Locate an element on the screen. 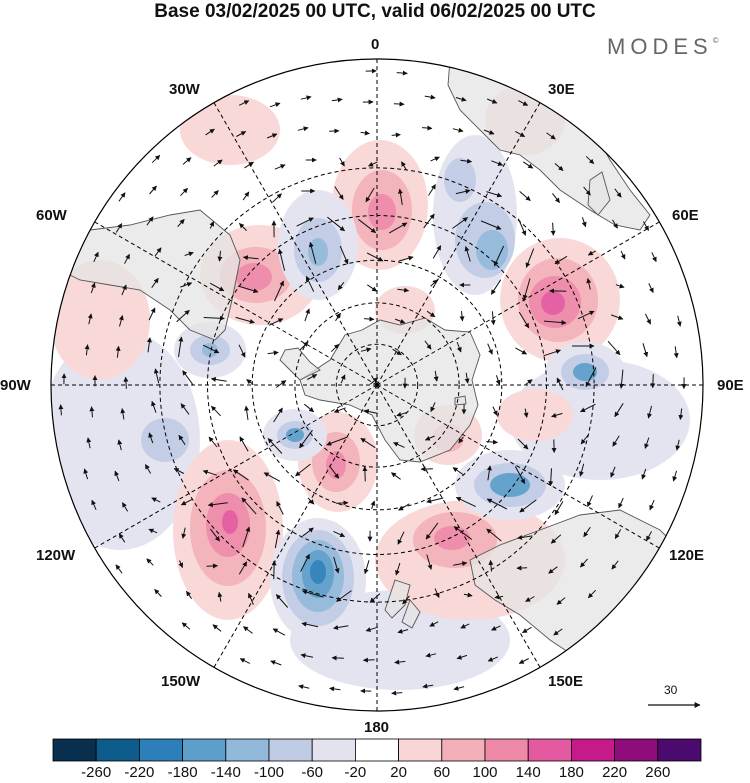  kerguelen-island is located at coordinates (460, 400).